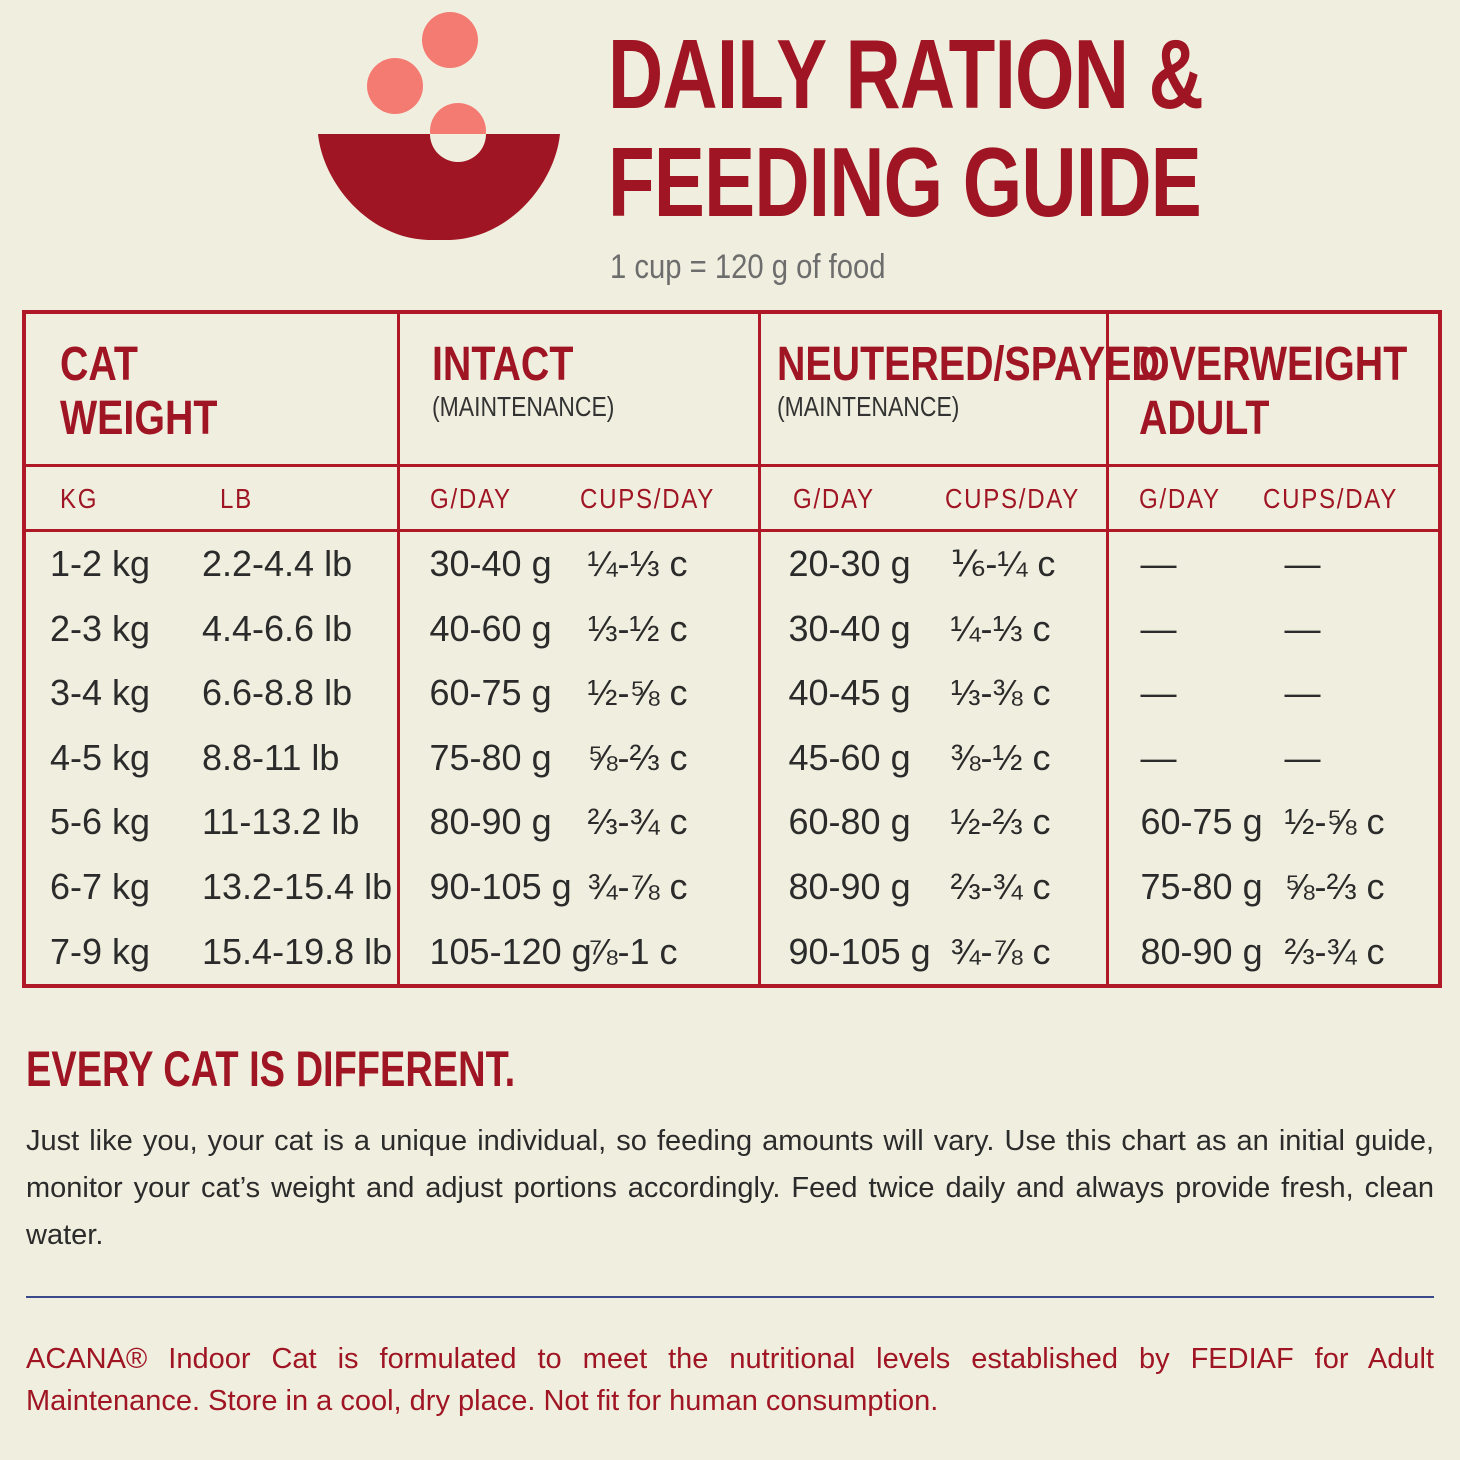 This screenshot has width=1460, height=1460. I want to click on table-row: 2-3 kg 4.4-6.6 lb, so click(223, 629).